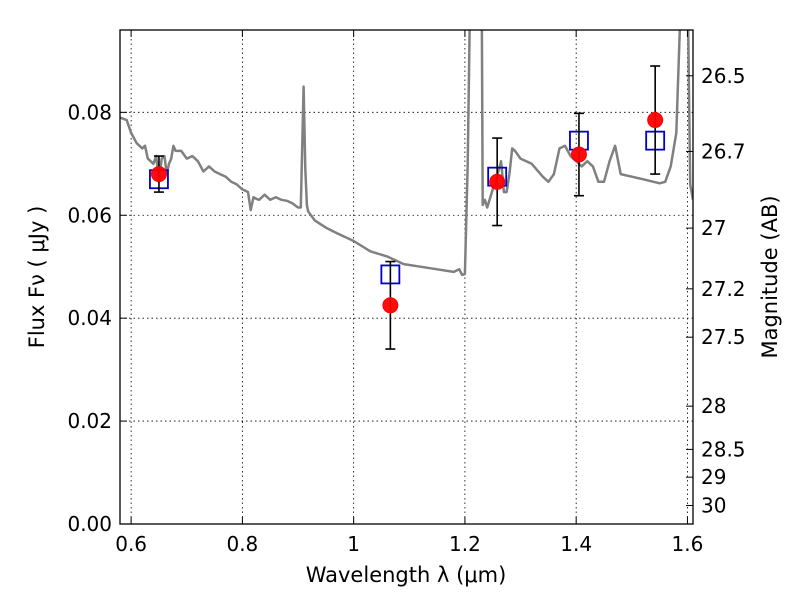 Image resolution: width=800 pixels, height=600 pixels. What do you see at coordinates (723, 289) in the screenshot?
I see `y2-tick-label: 27.2` at bounding box center [723, 289].